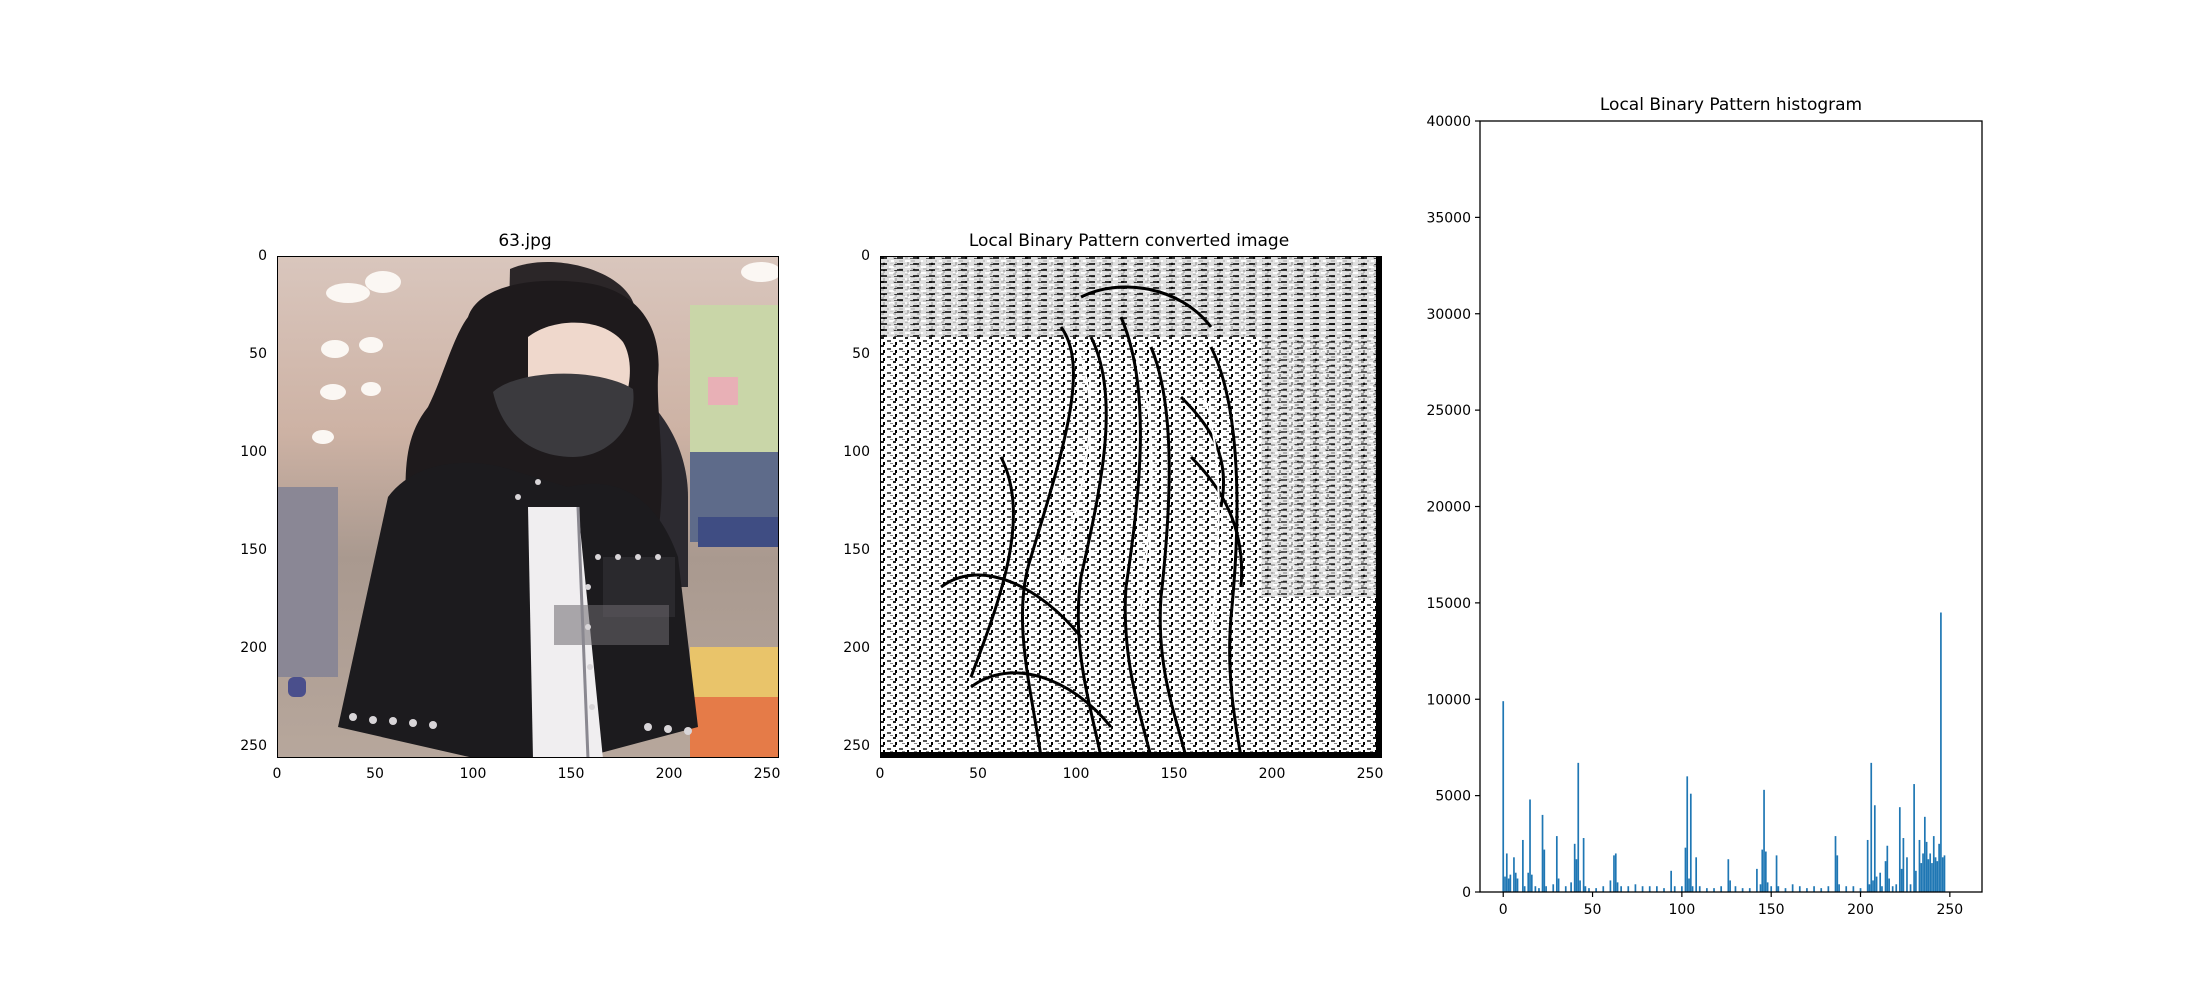  I want to click on lbp-texture, so click(1131, 507).